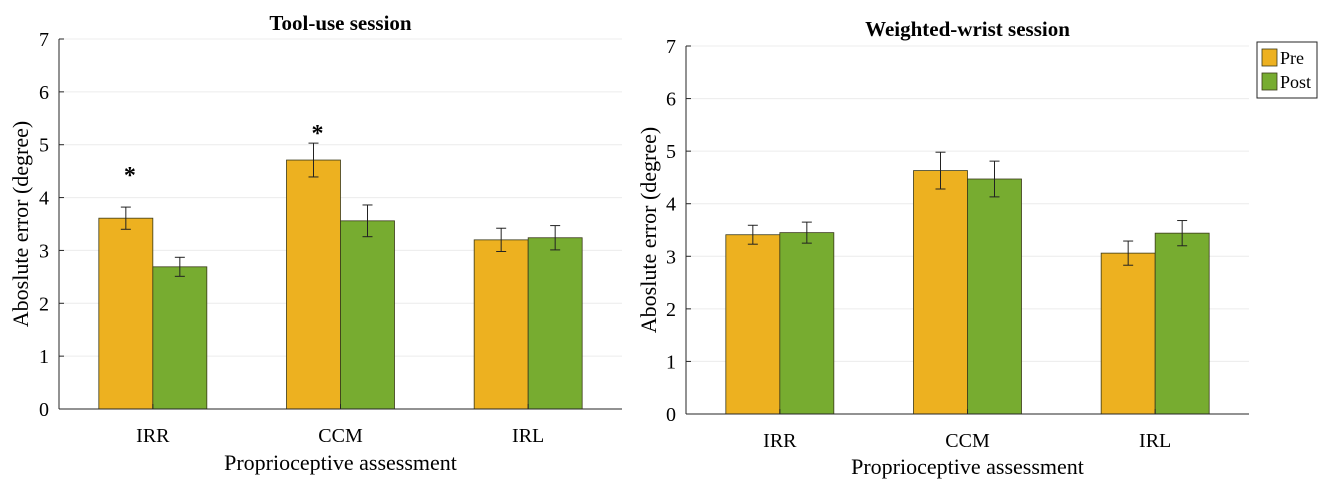 This screenshot has width=1333, height=485. I want to click on legend-swatch-pre, so click(1269, 57).